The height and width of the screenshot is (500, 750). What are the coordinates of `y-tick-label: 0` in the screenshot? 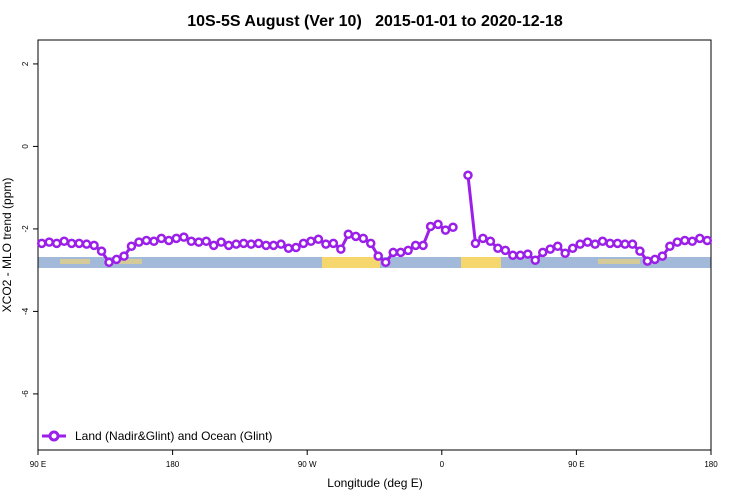 It's located at (25, 146).